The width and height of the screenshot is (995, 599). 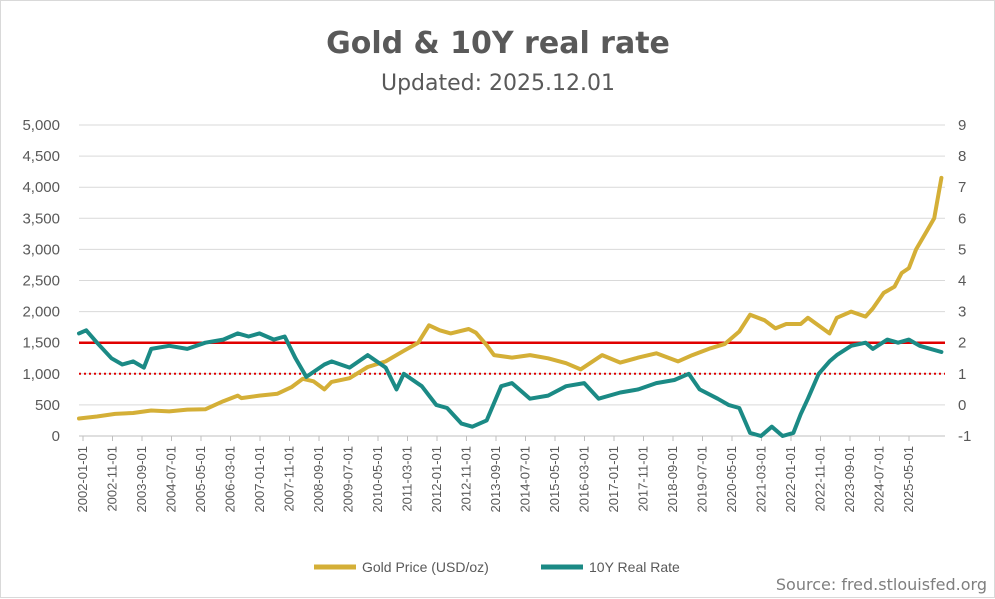 What do you see at coordinates (41, 218) in the screenshot?
I see `y-left-tick-label: 3,500` at bounding box center [41, 218].